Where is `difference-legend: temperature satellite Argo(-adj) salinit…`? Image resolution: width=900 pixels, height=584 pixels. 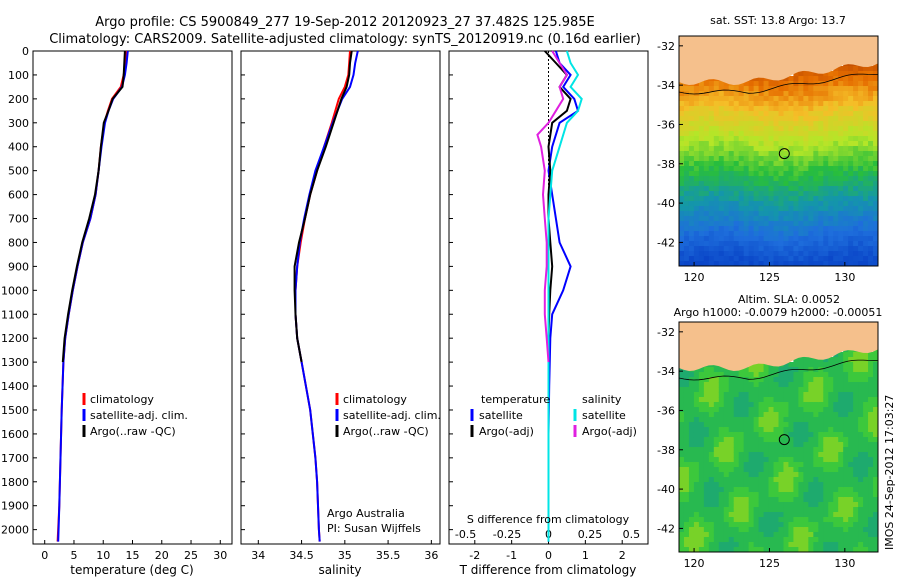 difference-legend: temperature satellite Argo(-adj) salinit… is located at coordinates (553, 415).